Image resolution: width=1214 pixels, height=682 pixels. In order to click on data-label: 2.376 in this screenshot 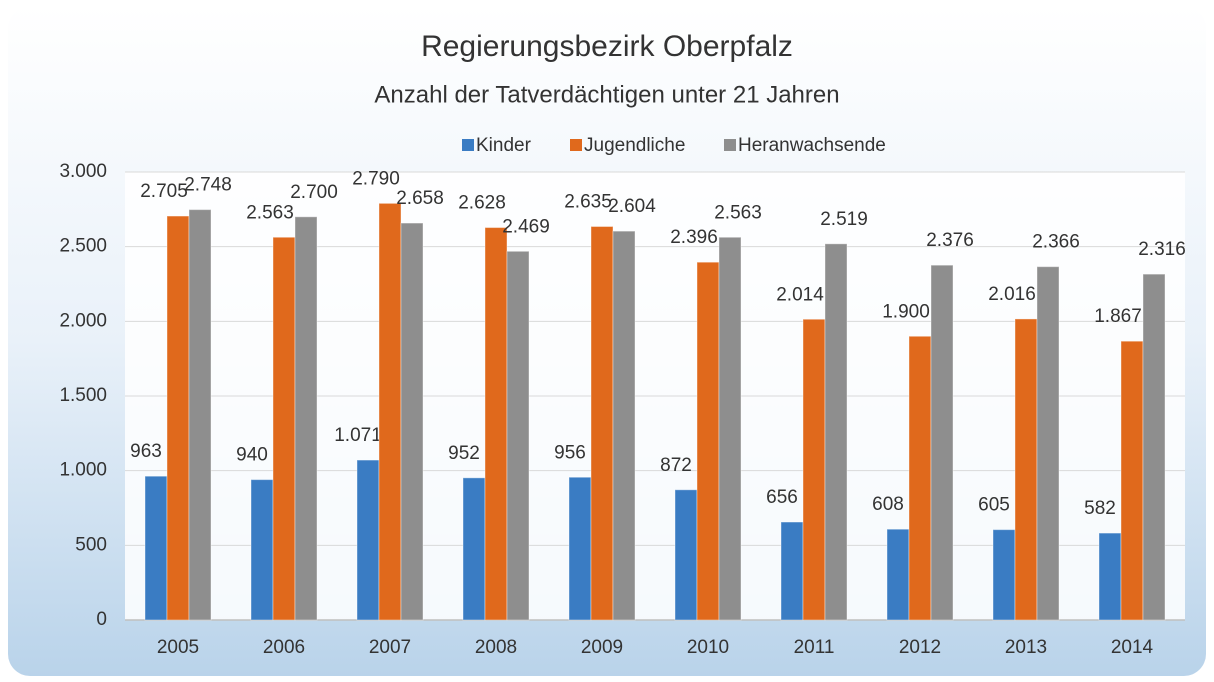, I will do `click(950, 240)`.